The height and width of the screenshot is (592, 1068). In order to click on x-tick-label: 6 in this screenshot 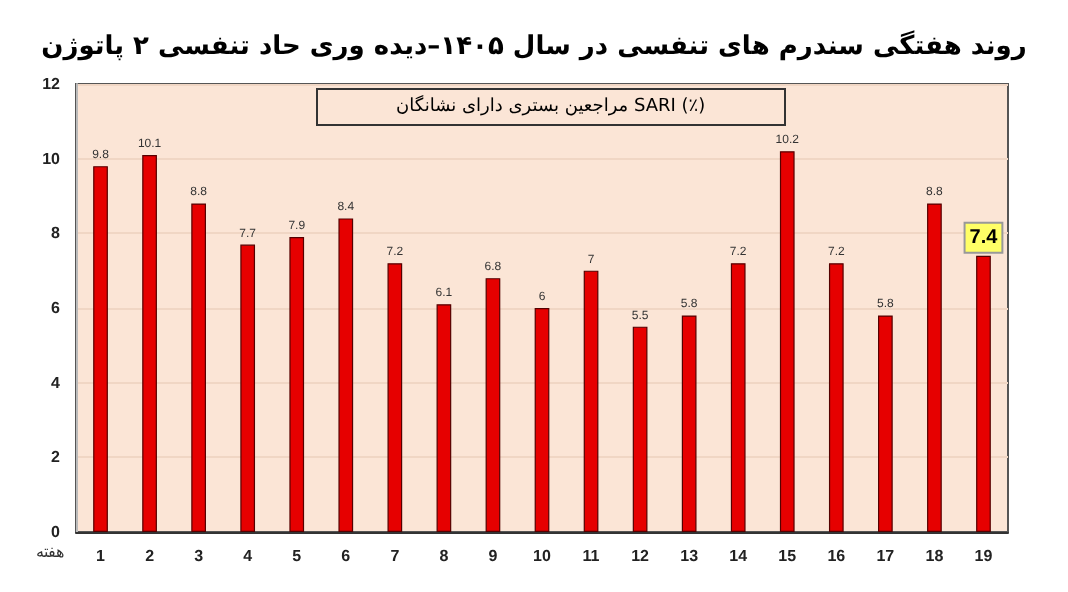, I will do `click(346, 556)`.